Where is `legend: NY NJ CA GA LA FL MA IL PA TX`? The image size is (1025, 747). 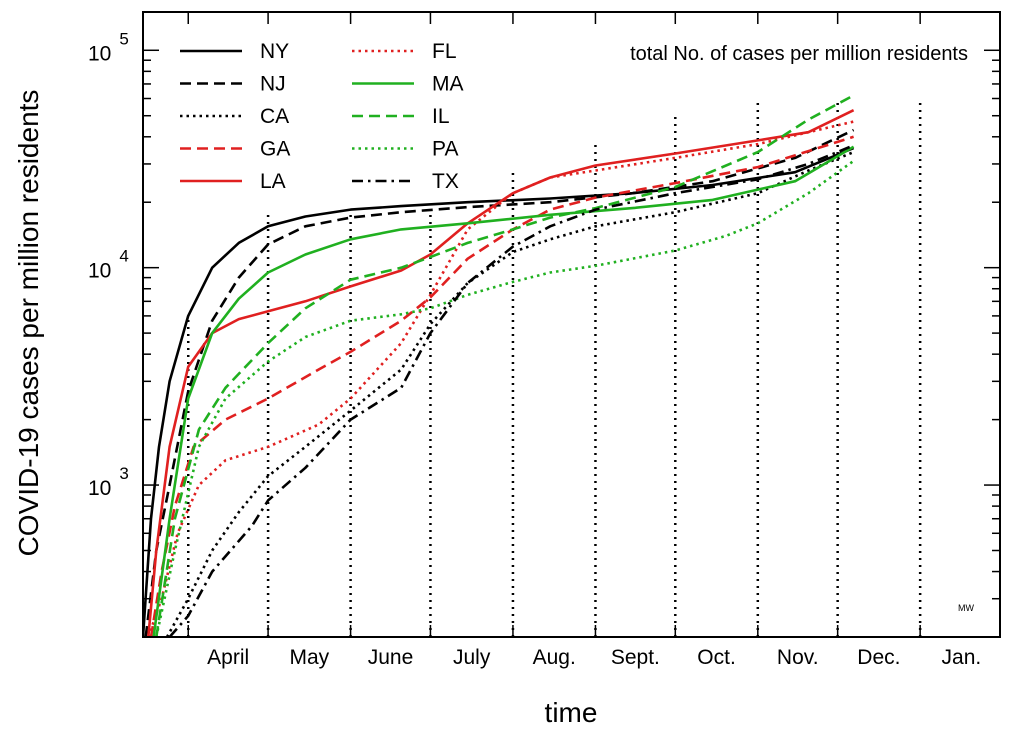
legend: NY NJ CA GA LA FL MA IL PA TX is located at coordinates (322, 116).